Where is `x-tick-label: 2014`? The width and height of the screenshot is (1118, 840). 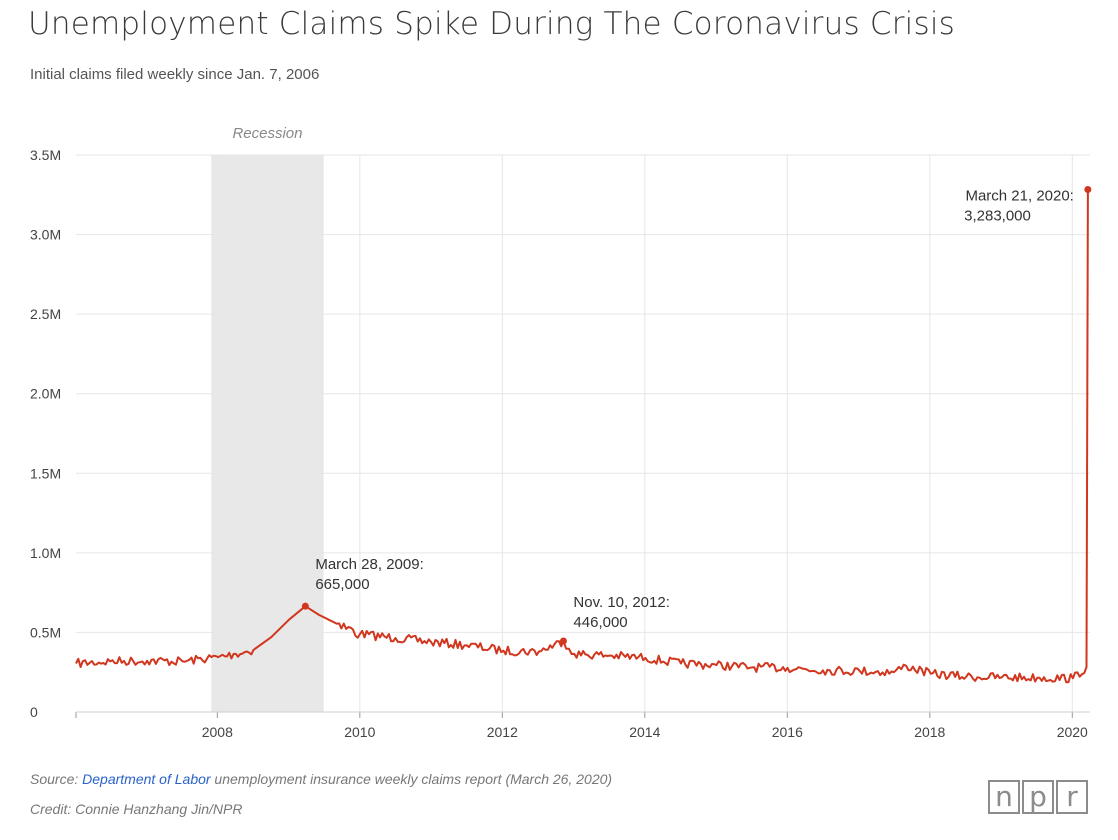
x-tick-label: 2014 is located at coordinates (644, 732).